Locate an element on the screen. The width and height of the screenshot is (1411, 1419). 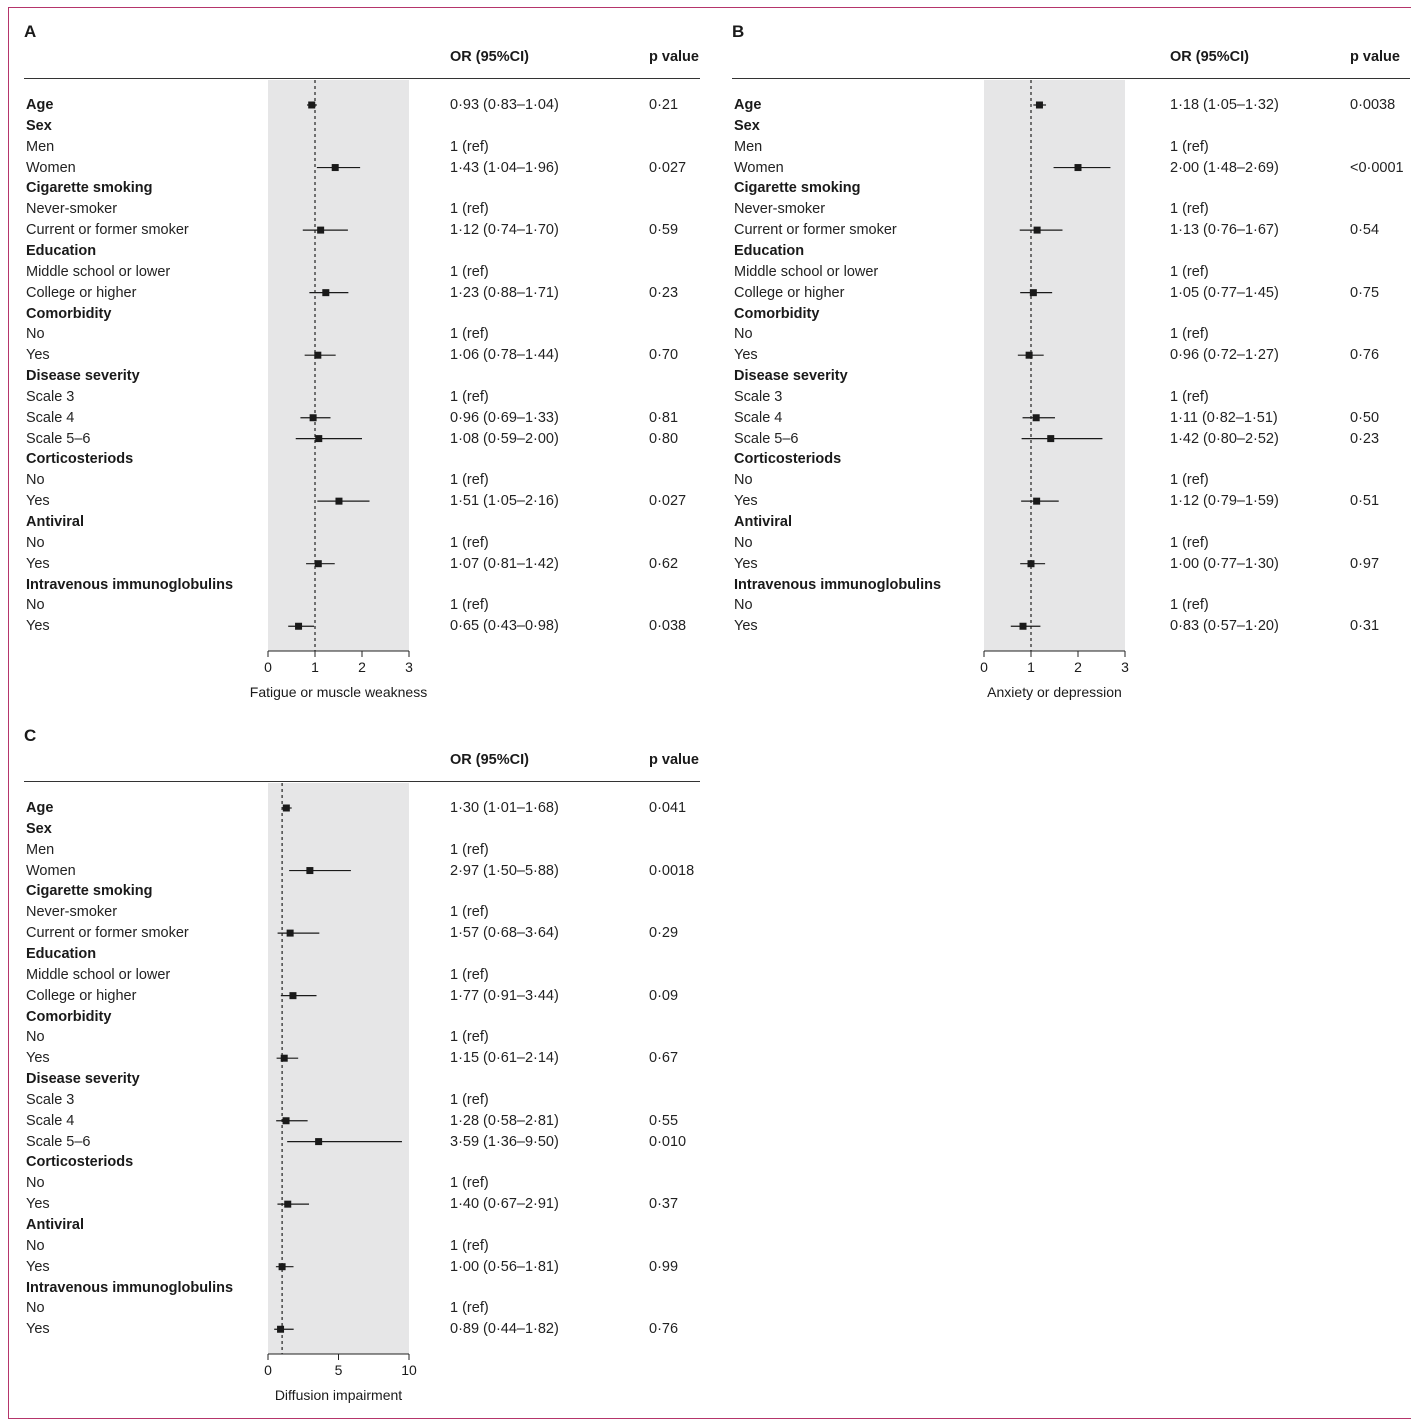
x-tick-label: 1 is located at coordinates (315, 667).